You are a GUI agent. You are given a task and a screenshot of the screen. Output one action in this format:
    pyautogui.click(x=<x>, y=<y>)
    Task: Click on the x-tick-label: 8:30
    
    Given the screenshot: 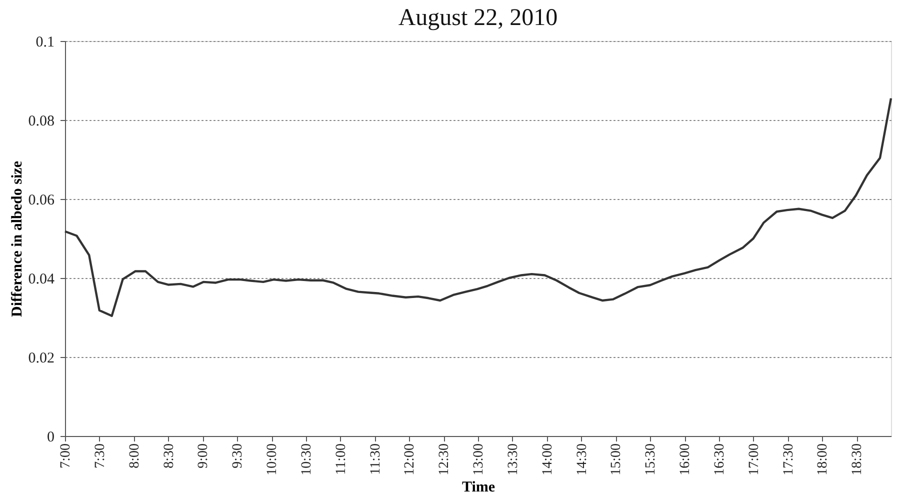 What is the action you would take?
    pyautogui.click(x=169, y=456)
    